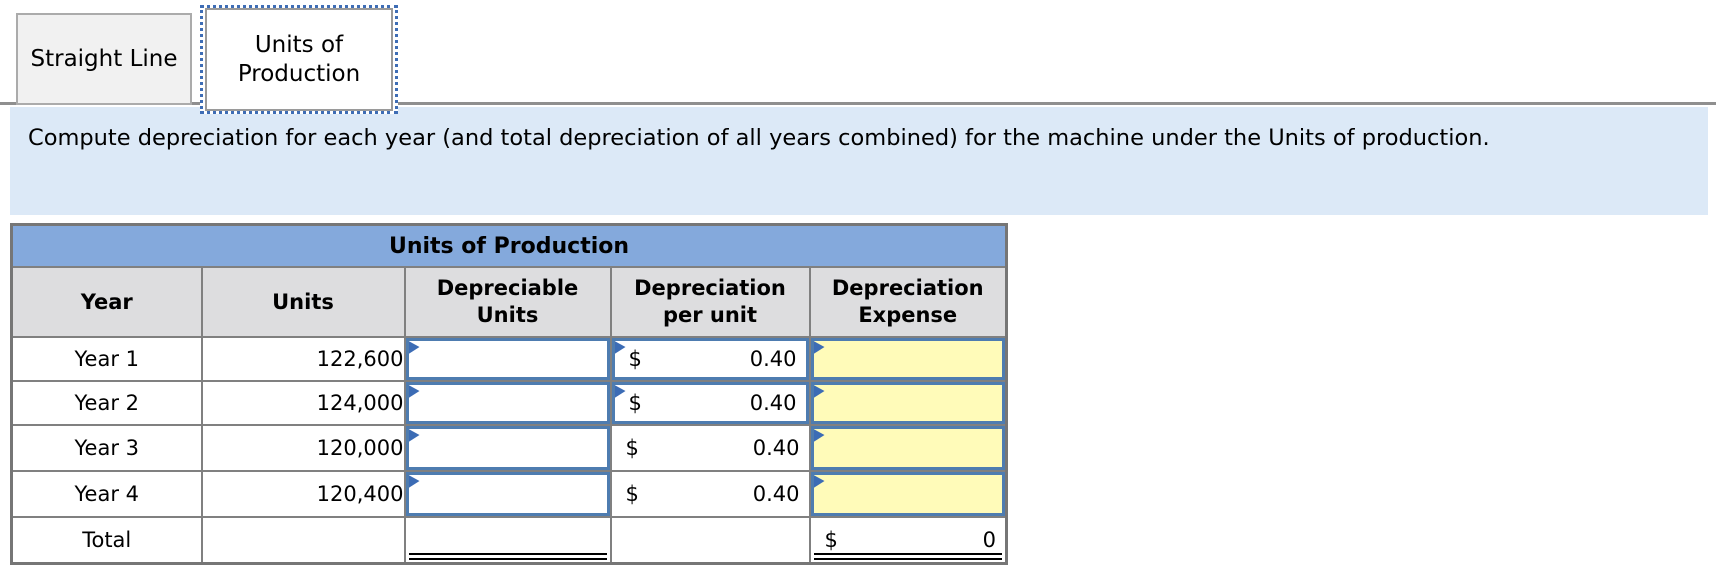 This screenshot has width=1716, height=582. I want to click on depreciation-expense-input-y3, so click(908, 448).